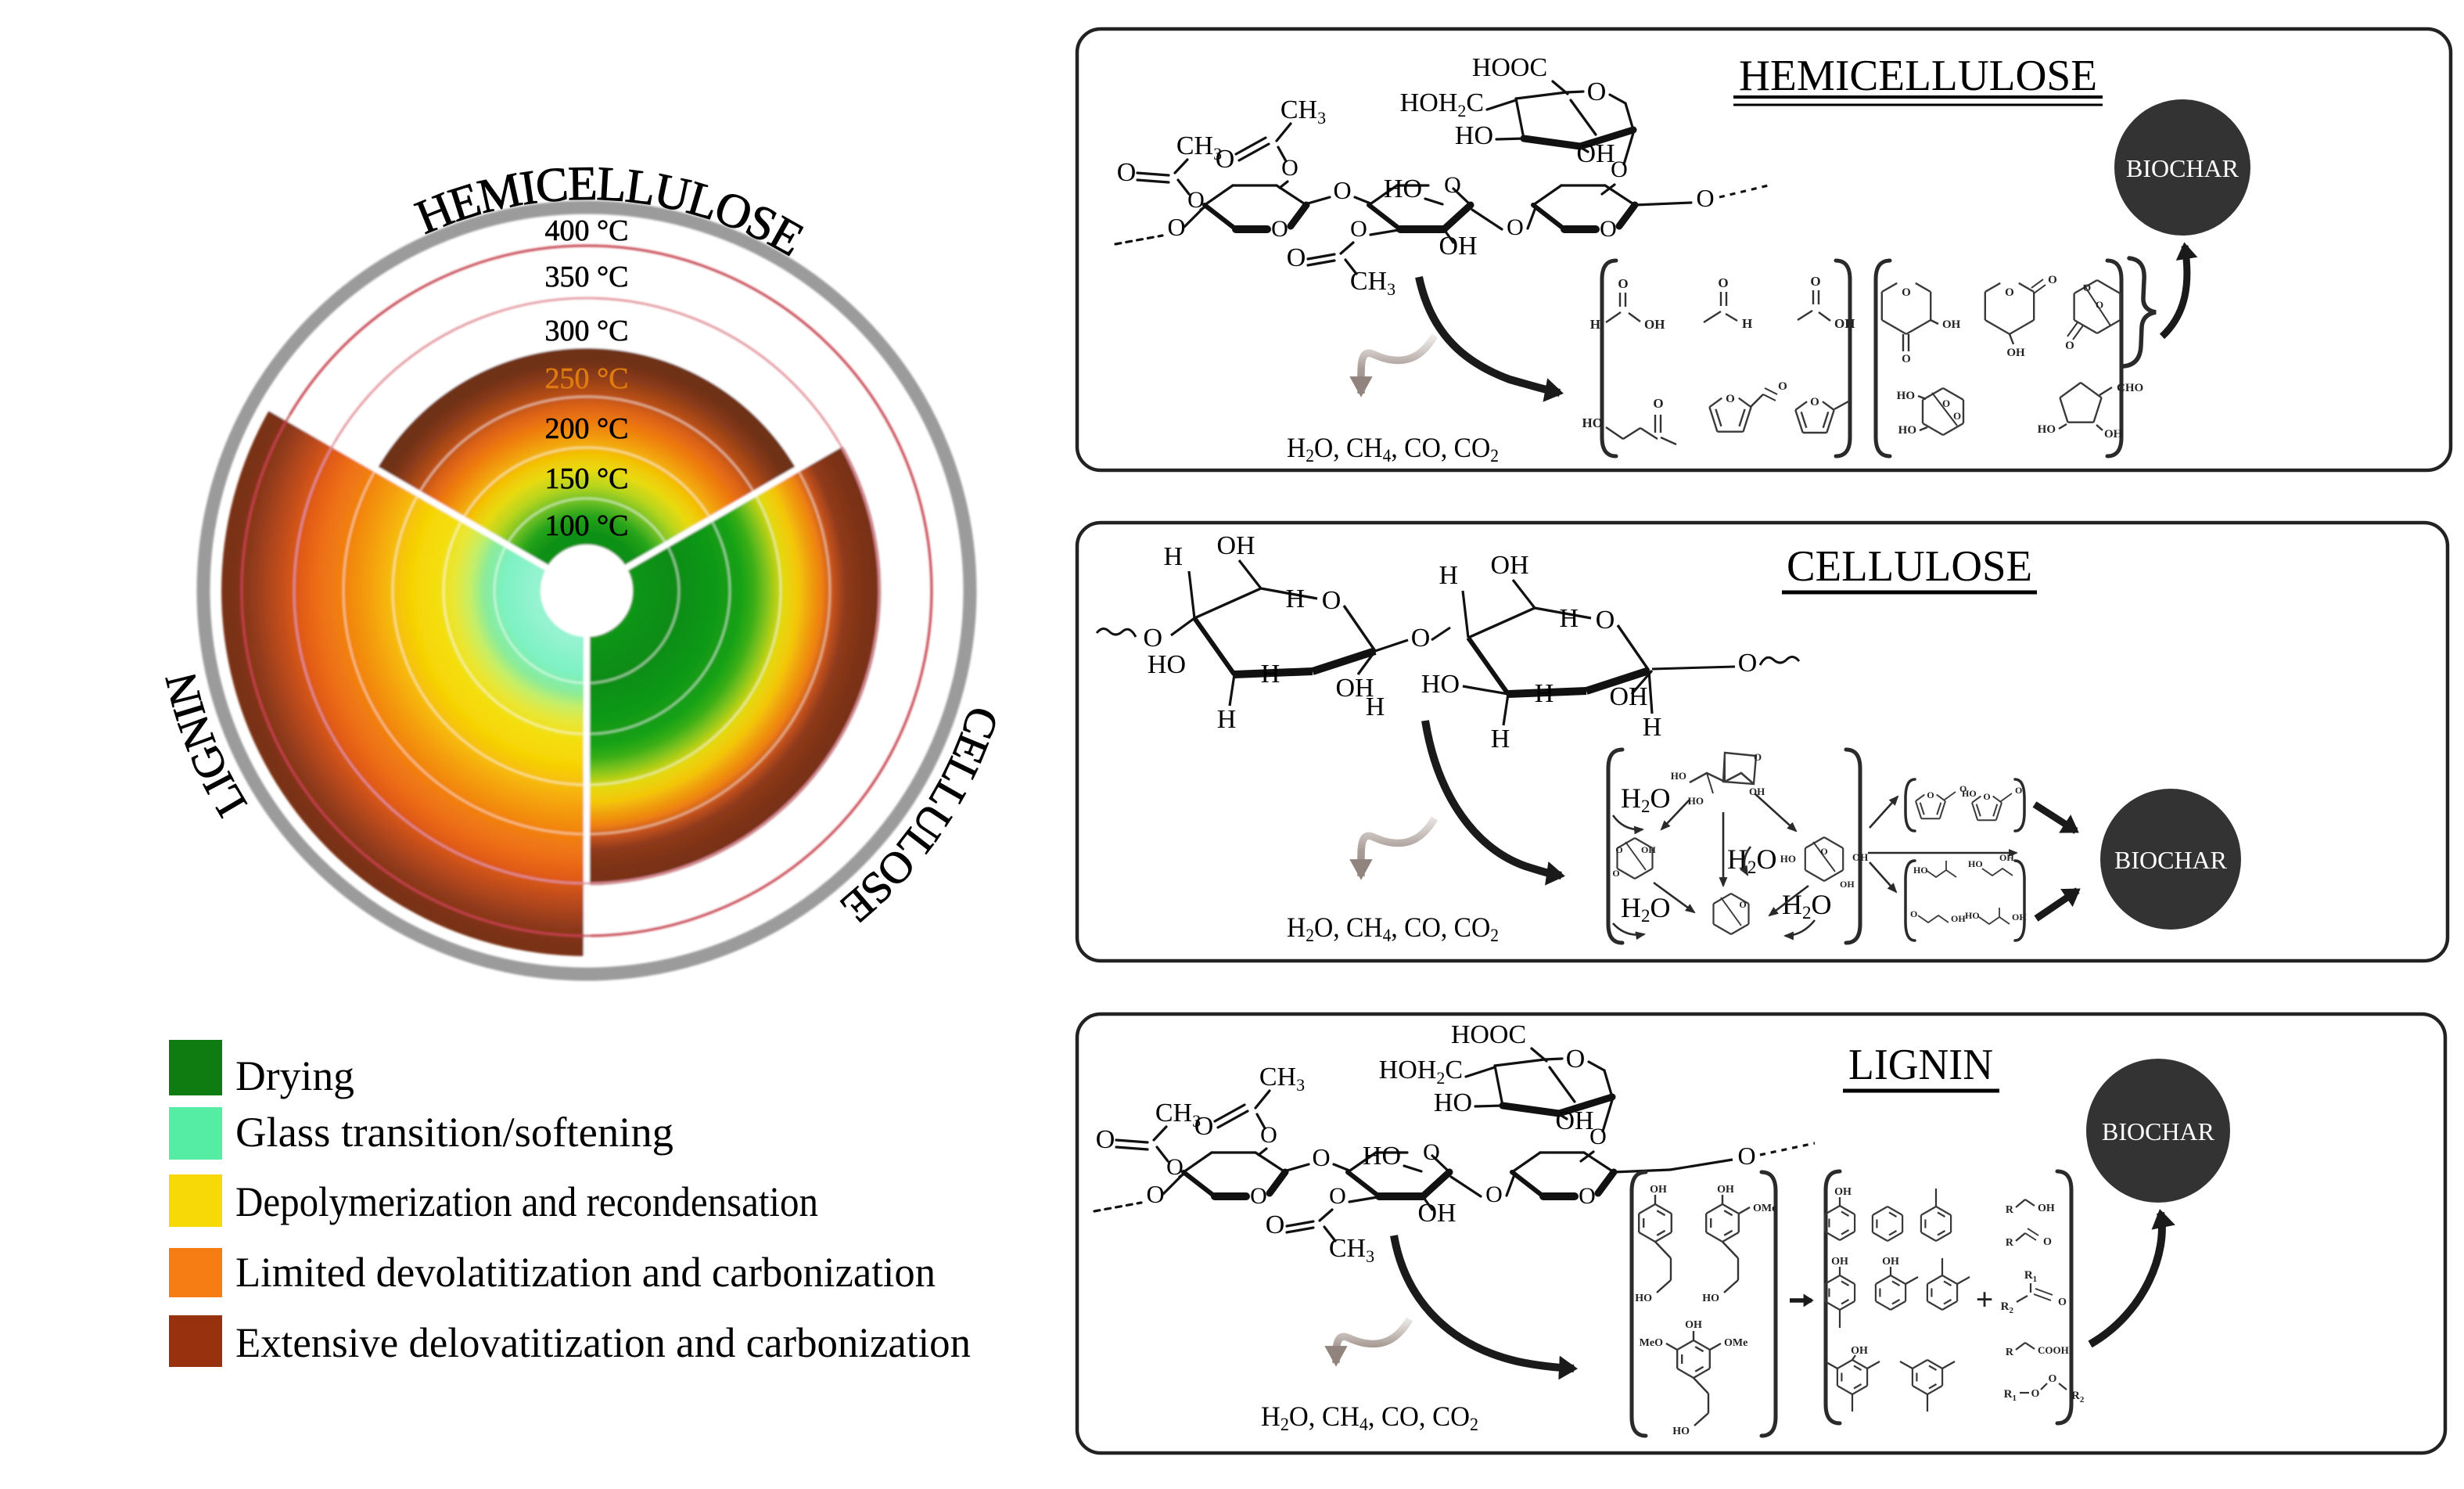 The height and width of the screenshot is (1489, 2464). What do you see at coordinates (1920, 1065) in the screenshot?
I see `svg-text: LIGNIN` at bounding box center [1920, 1065].